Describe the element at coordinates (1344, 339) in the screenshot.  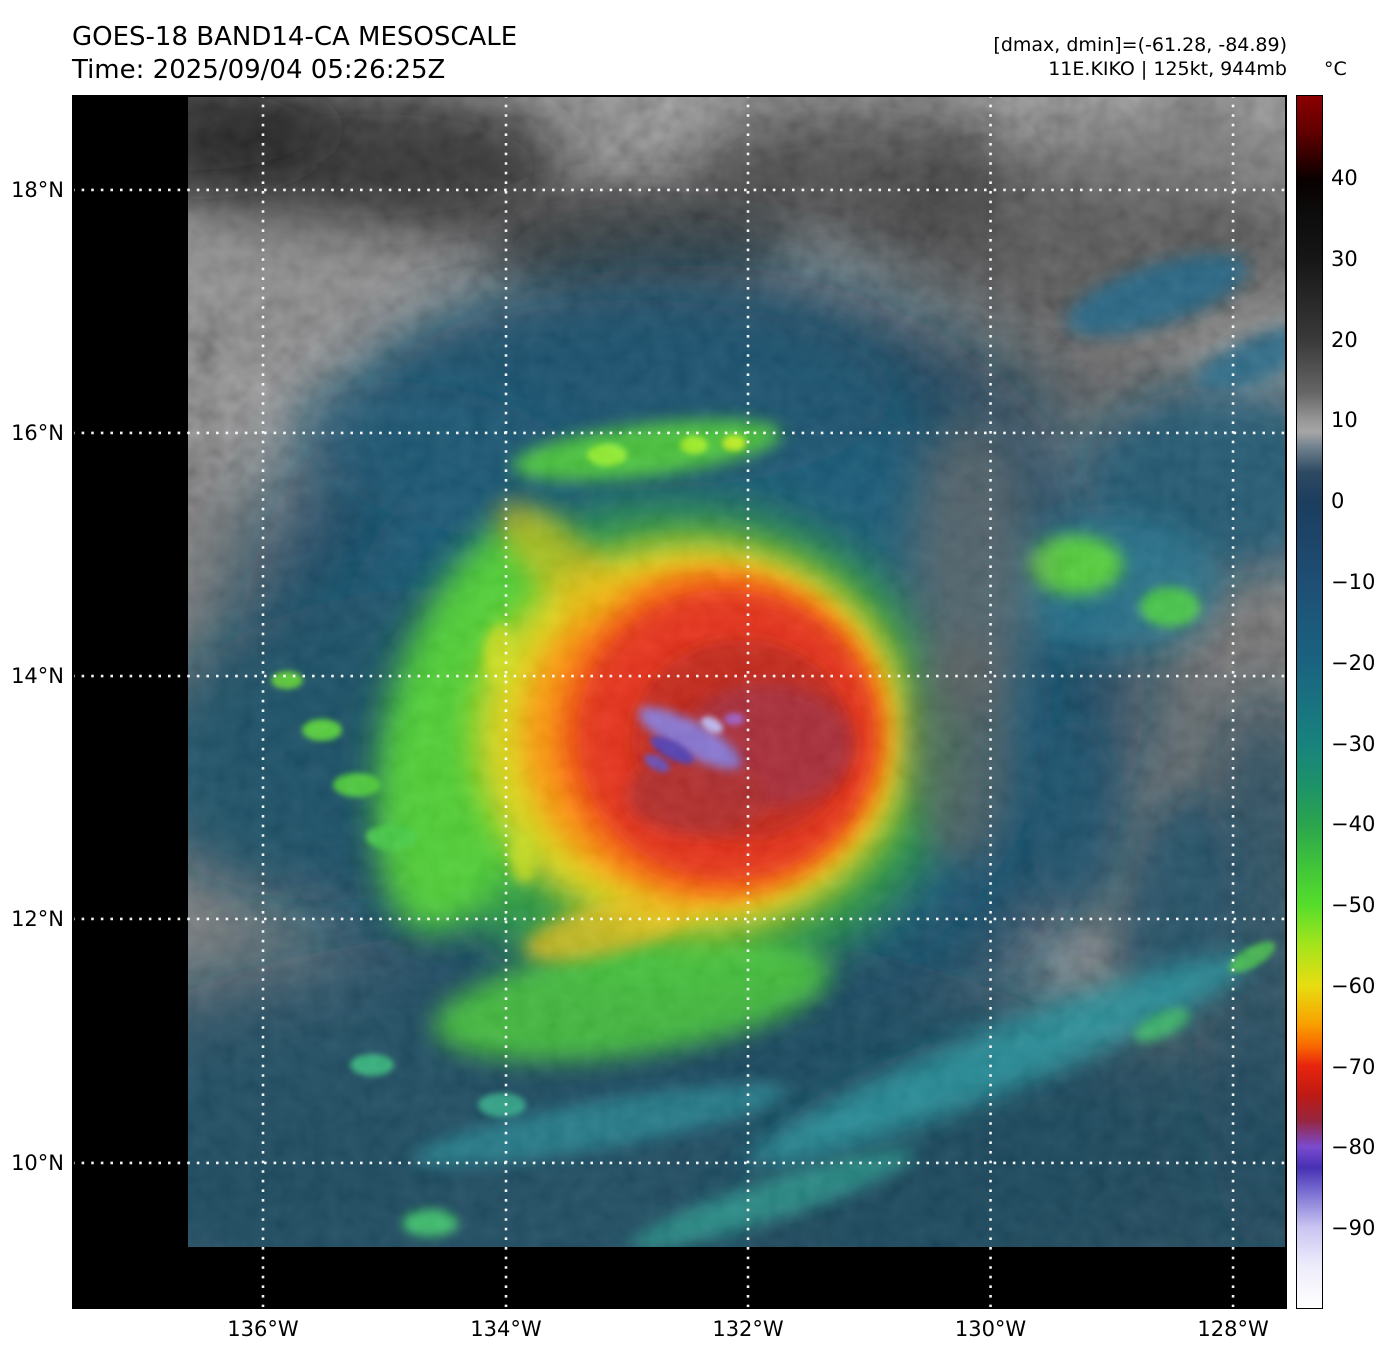
I see `colorbar-tick-label: 20` at that location.